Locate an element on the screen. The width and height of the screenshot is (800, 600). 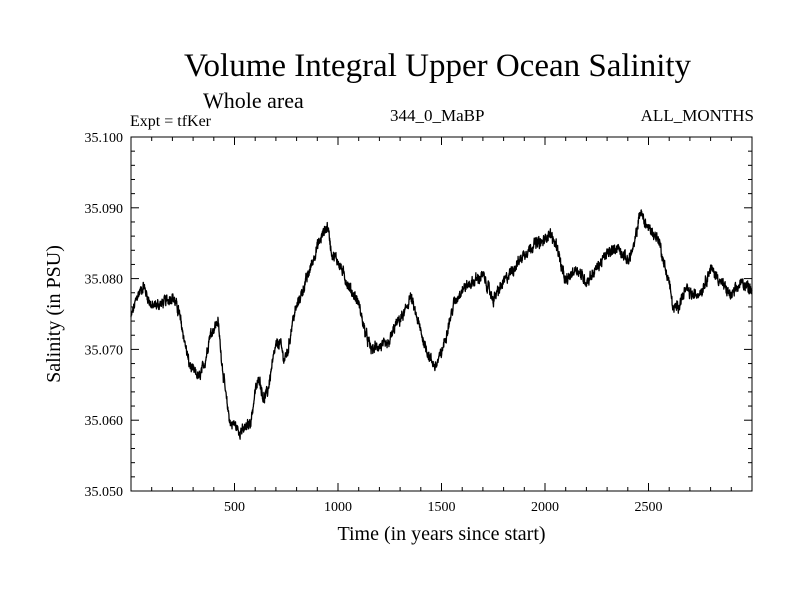
chart-title: Volume Integral Upper Ocean Salinity is located at coordinates (437, 66).